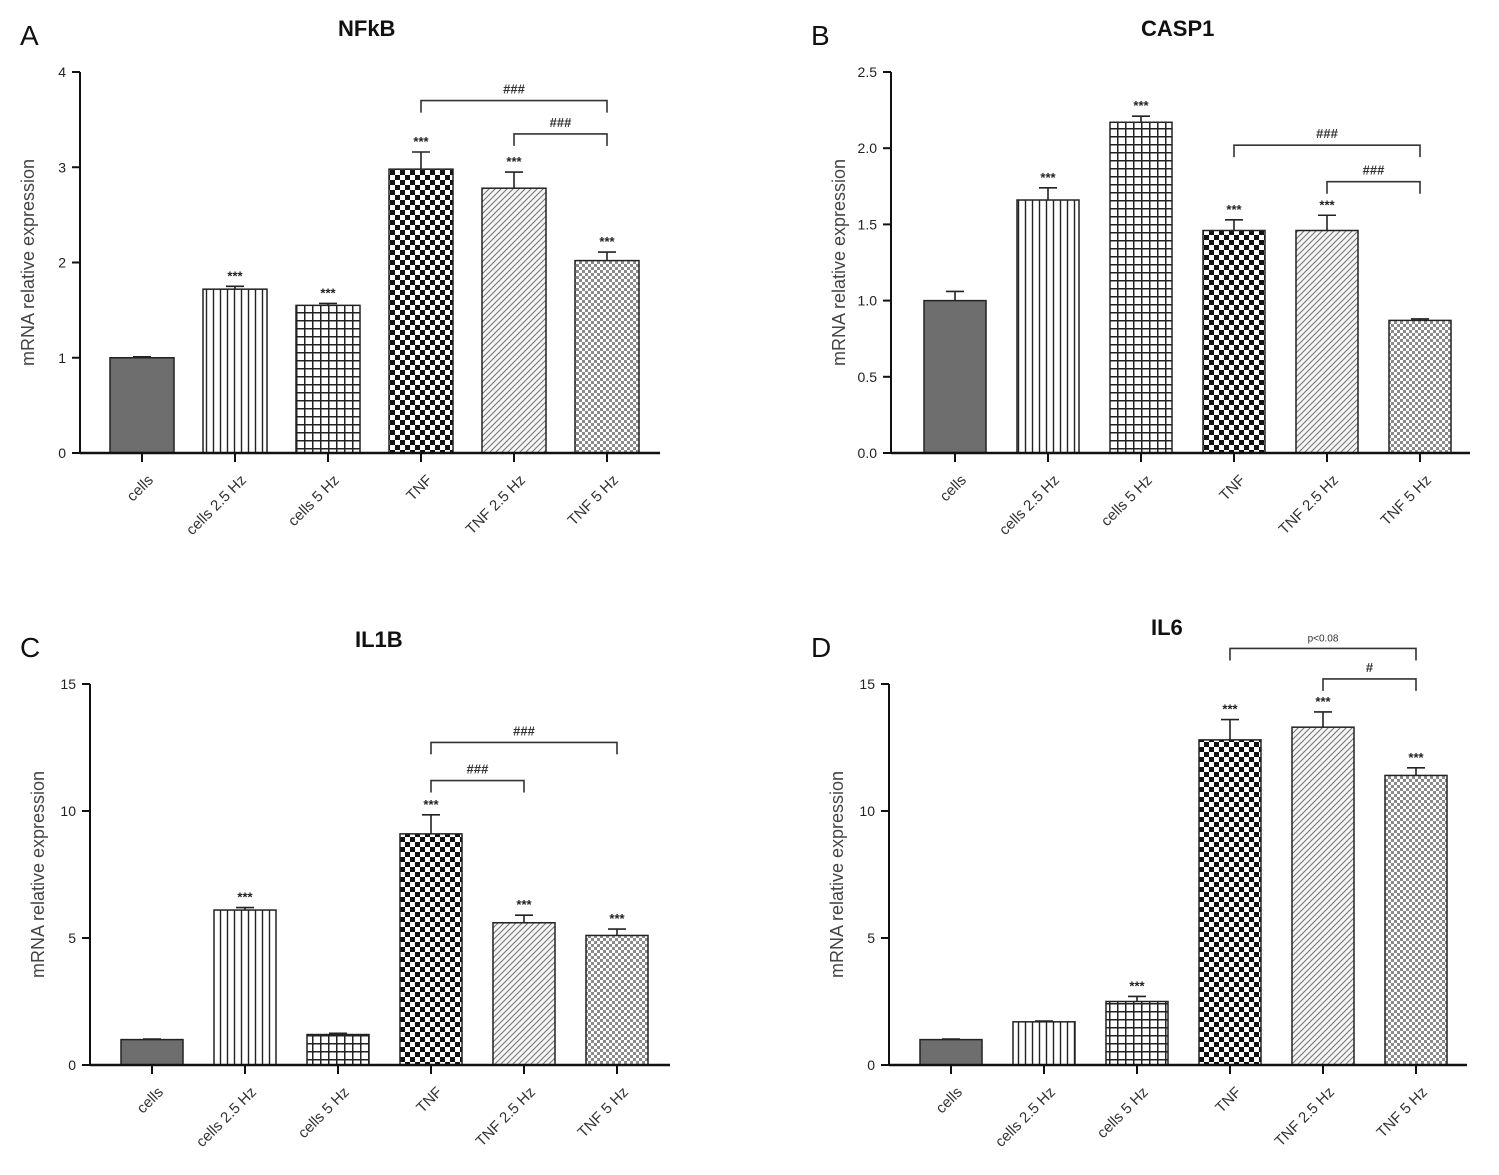  Describe the element at coordinates (871, 938) in the screenshot. I see `y-tick-label: 5` at that location.